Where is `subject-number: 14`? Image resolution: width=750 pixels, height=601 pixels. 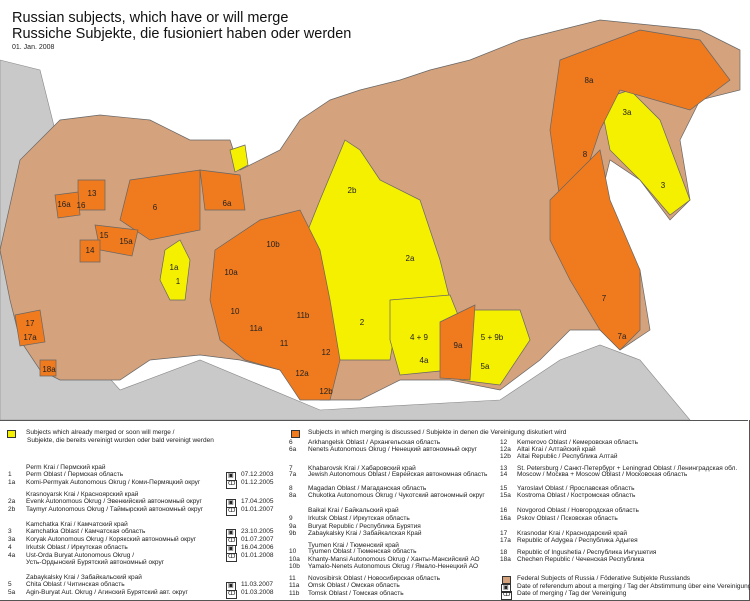
subject-number: 14 is located at coordinates (504, 474).